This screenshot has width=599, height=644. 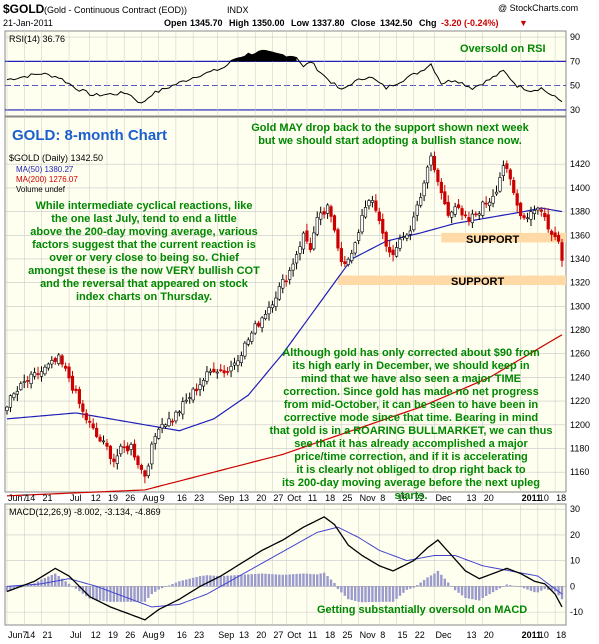 I want to click on x-axis-label: Oct, so click(x=294, y=635).